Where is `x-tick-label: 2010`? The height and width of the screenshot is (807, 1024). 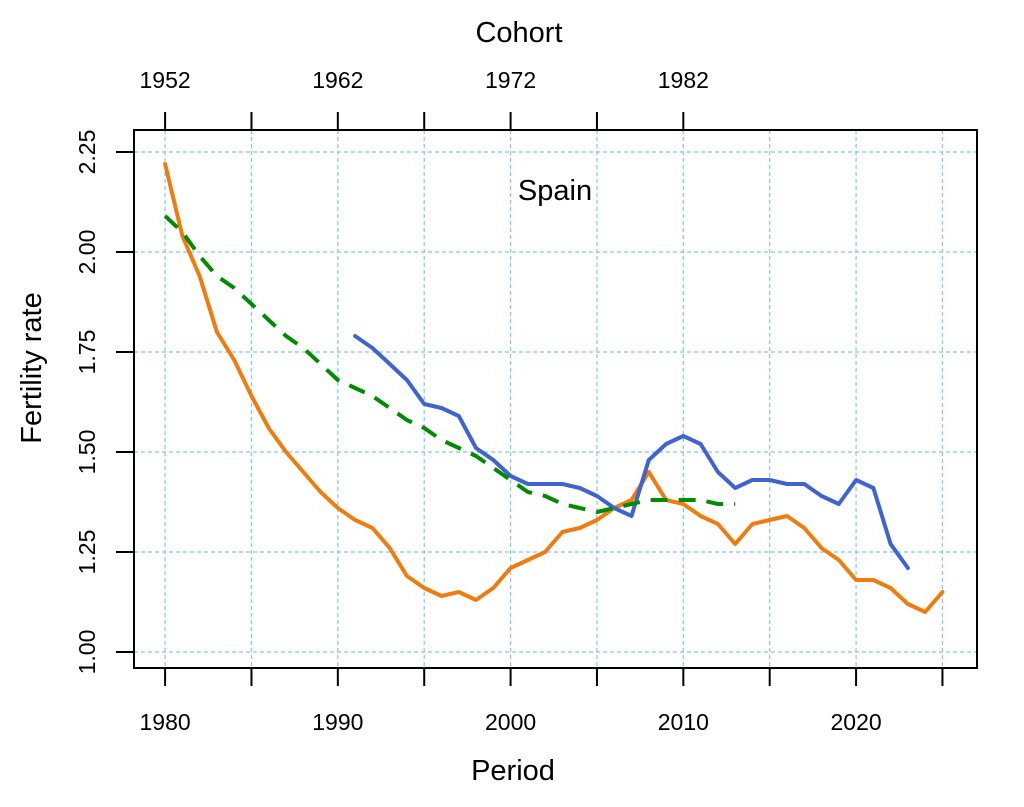 x-tick-label: 2010 is located at coordinates (683, 722).